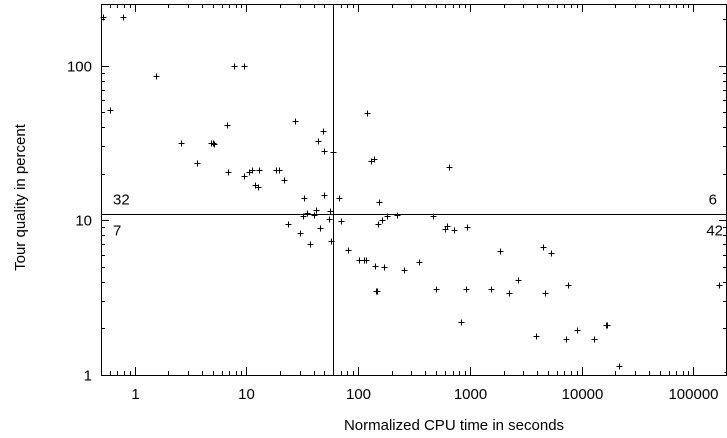 The width and height of the screenshot is (727, 438). Describe the element at coordinates (693, 394) in the screenshot. I see `x-tick-label-5: 100000` at that location.